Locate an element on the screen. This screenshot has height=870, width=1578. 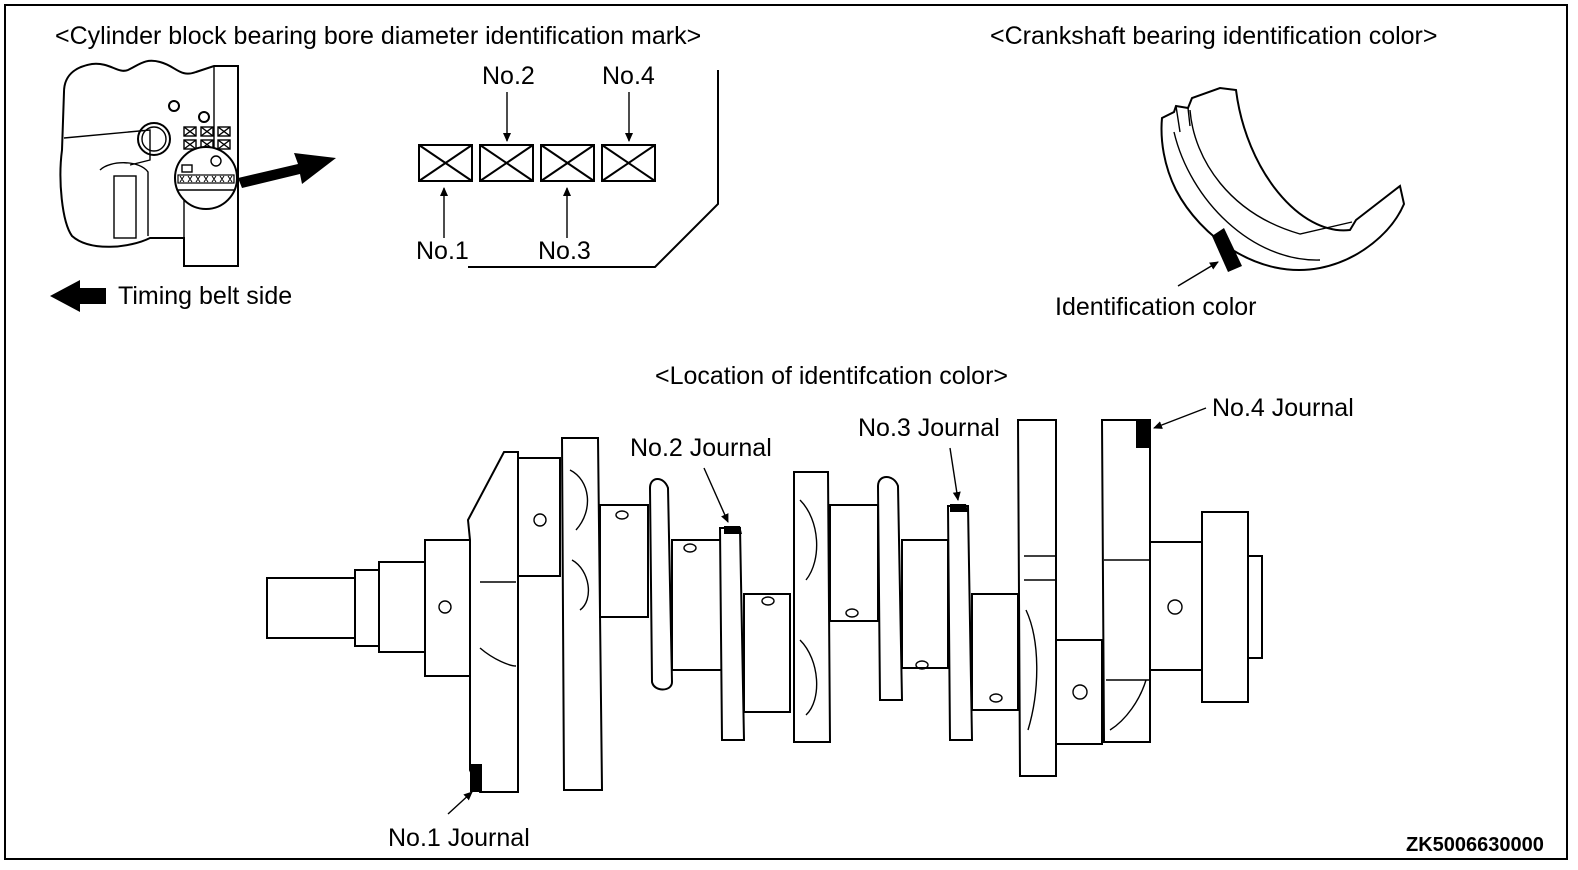
bore-label-4: No.4 is located at coordinates (628, 76).